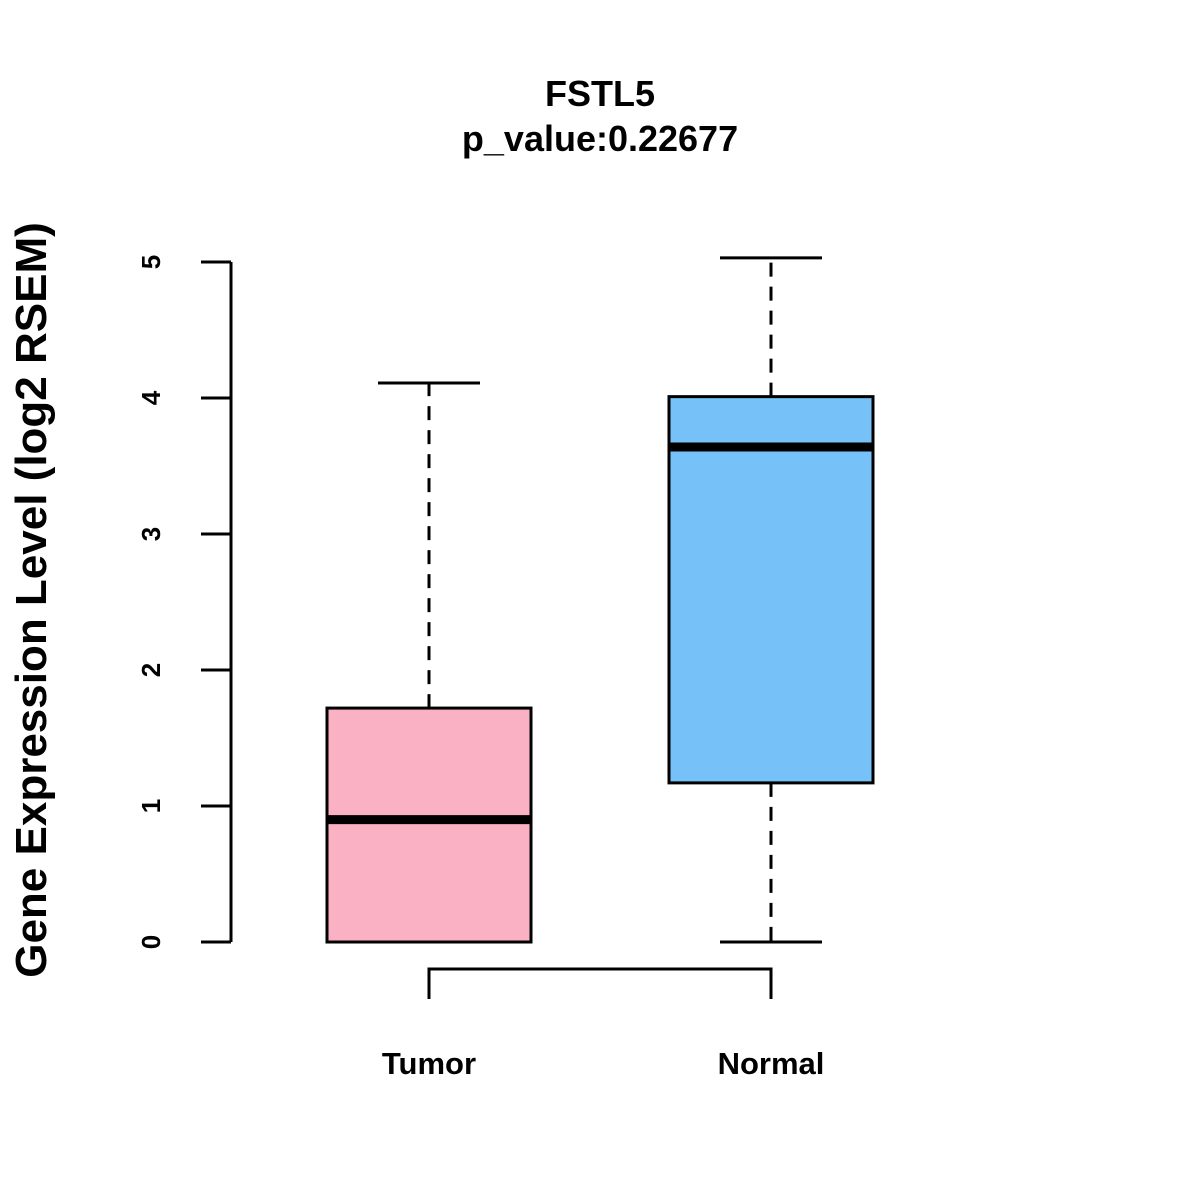 The height and width of the screenshot is (1200, 1200). I want to click on comparison-bracket, so click(600, 983).